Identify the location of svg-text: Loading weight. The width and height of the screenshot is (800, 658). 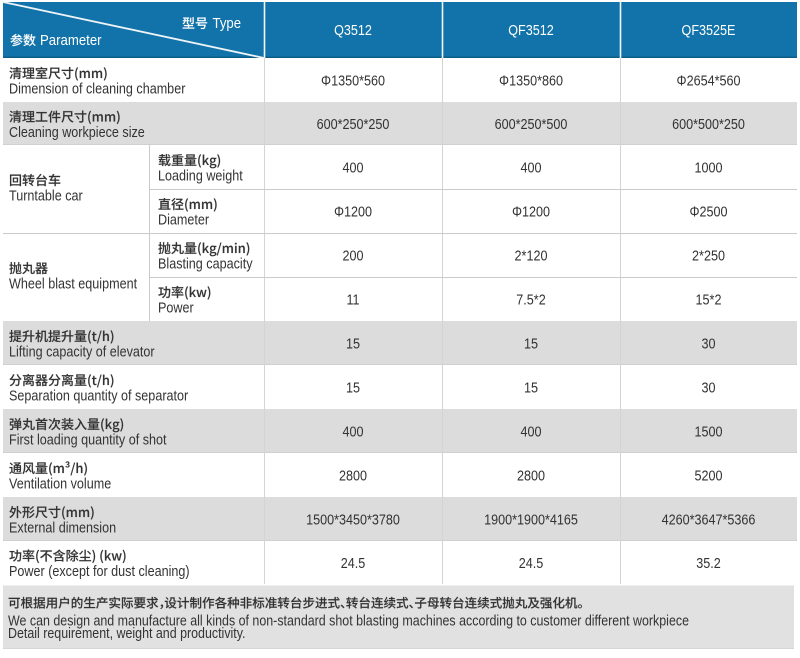
(200, 174).